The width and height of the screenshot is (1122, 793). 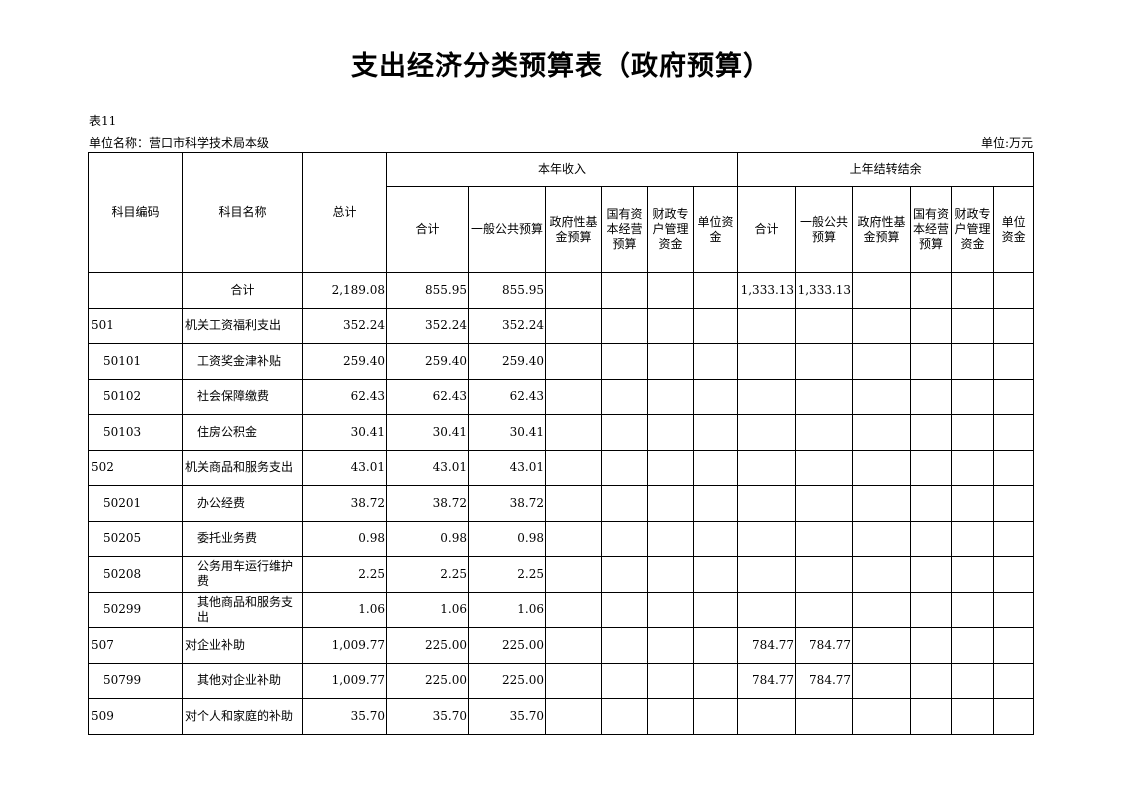 I want to click on cell-value: 259.40, so click(x=507, y=361).